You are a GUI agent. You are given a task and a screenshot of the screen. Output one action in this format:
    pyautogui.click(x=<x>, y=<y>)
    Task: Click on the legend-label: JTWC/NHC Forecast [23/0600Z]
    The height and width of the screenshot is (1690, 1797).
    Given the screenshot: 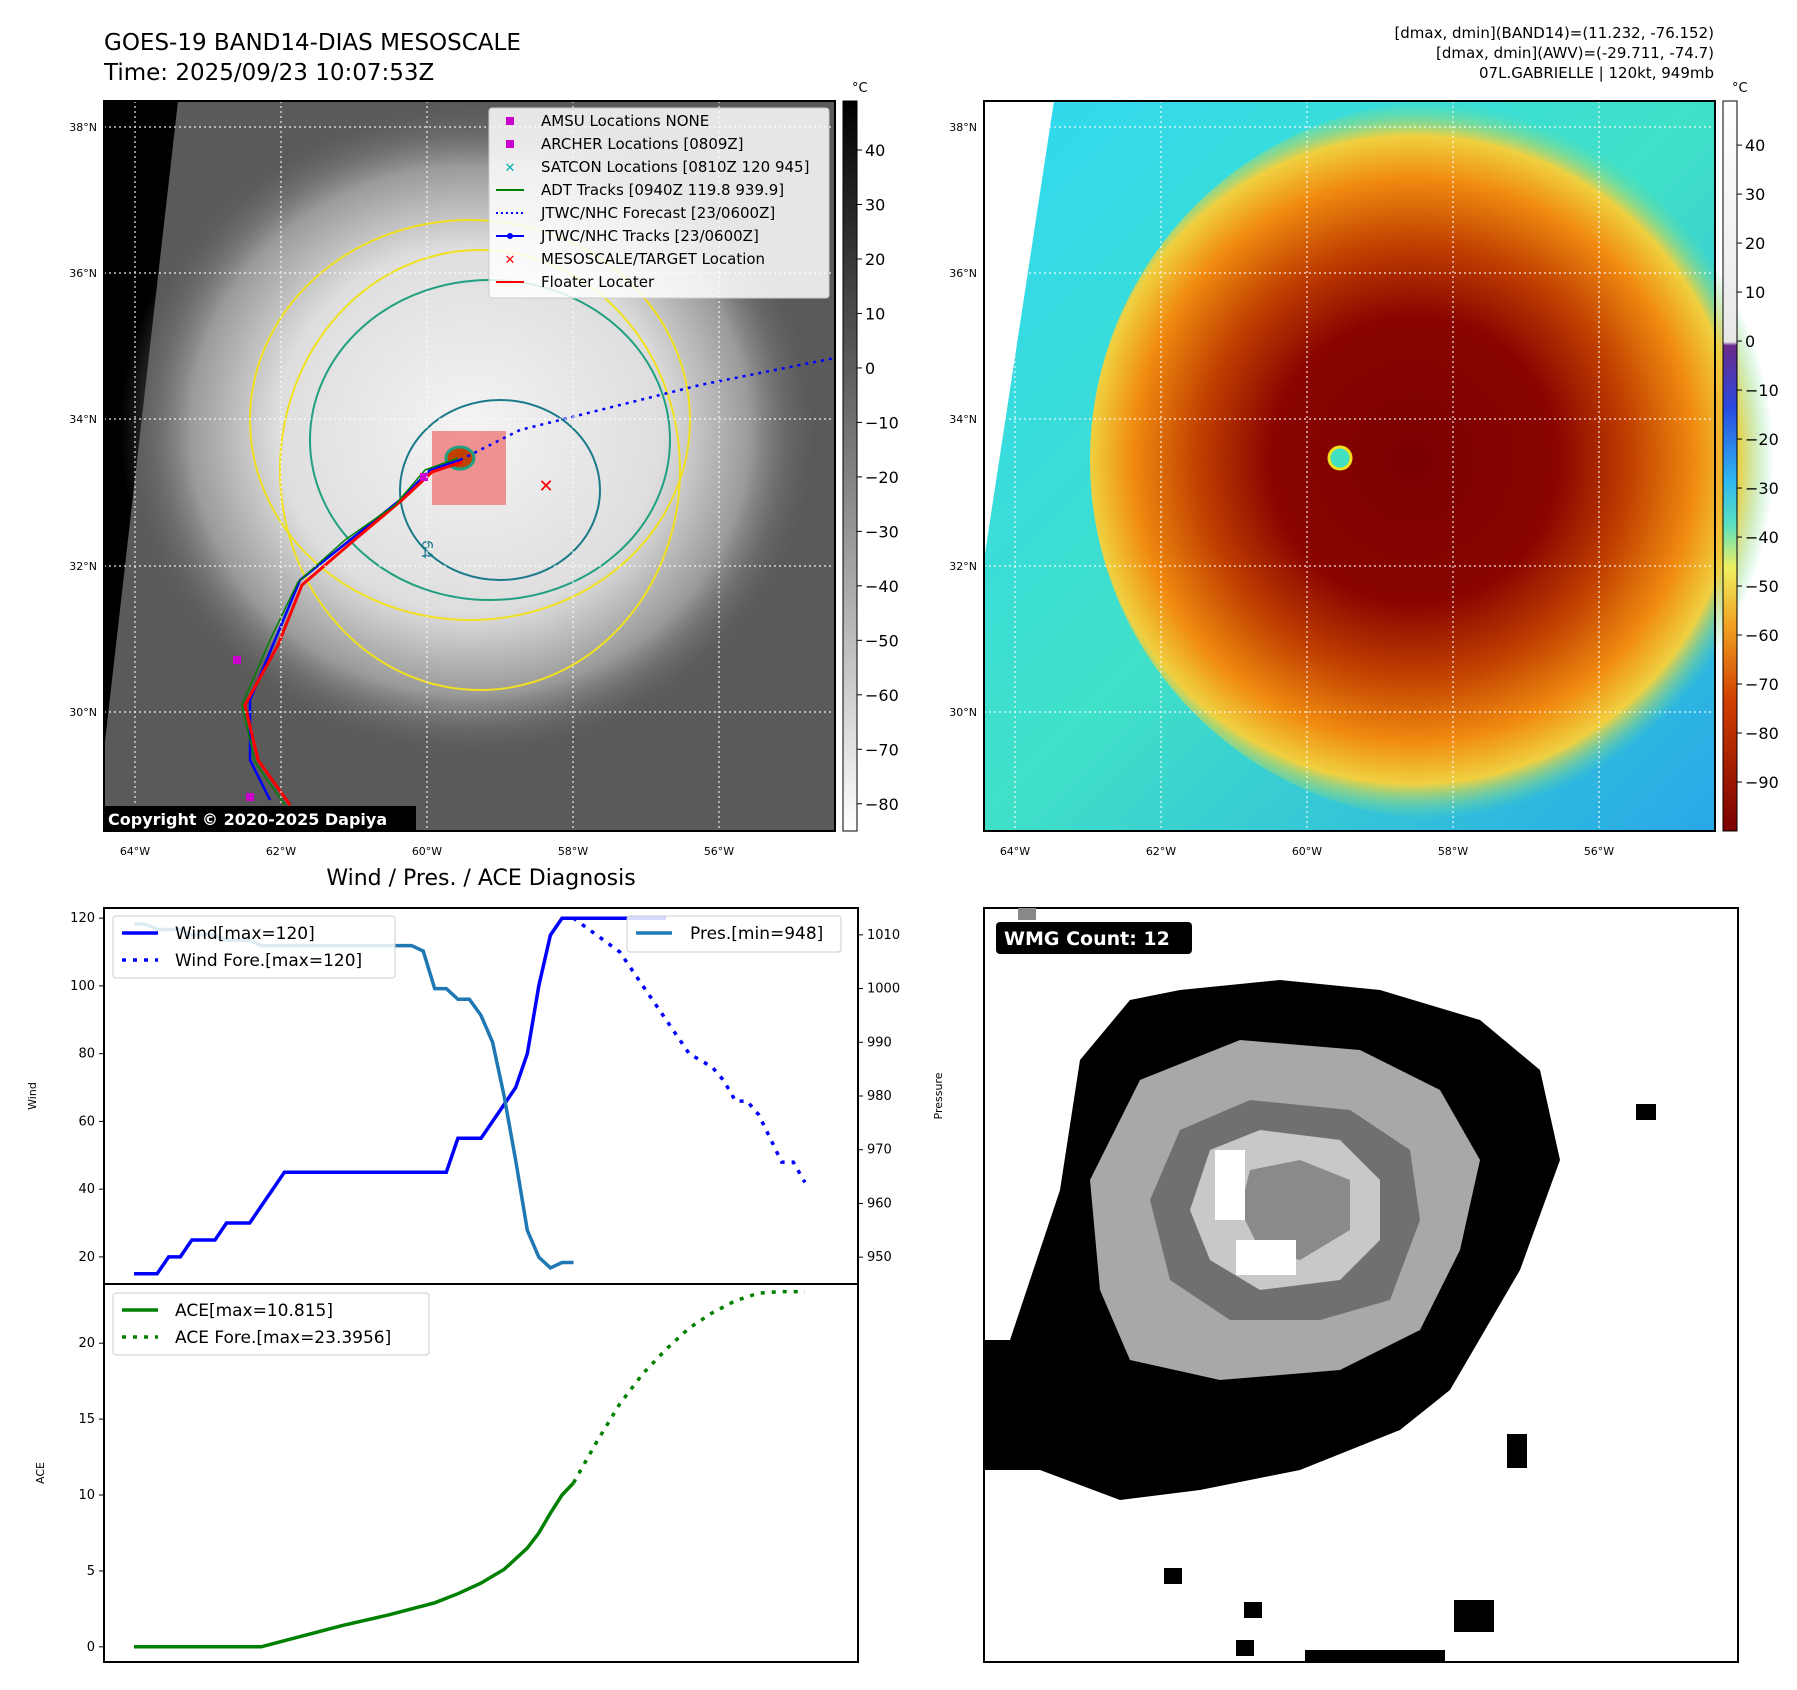 What is the action you would take?
    pyautogui.click(x=657, y=213)
    